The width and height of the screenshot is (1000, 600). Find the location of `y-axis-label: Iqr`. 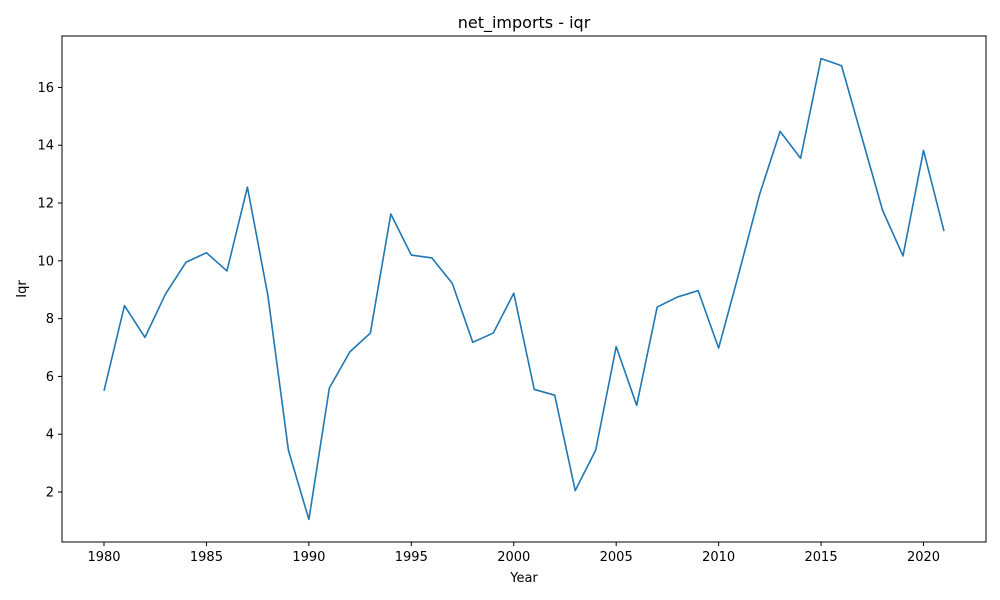

y-axis-label: Iqr is located at coordinates (22, 289).